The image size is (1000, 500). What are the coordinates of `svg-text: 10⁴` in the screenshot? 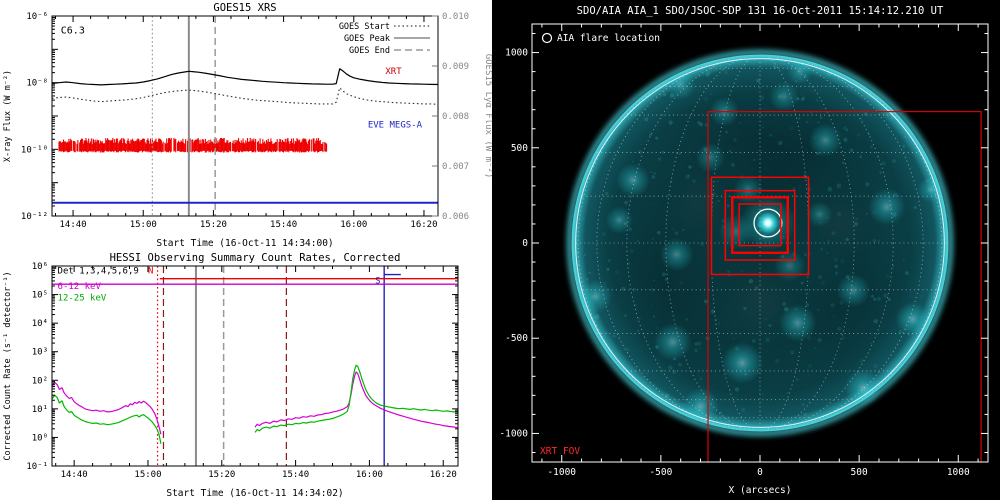 It's located at (40, 324).